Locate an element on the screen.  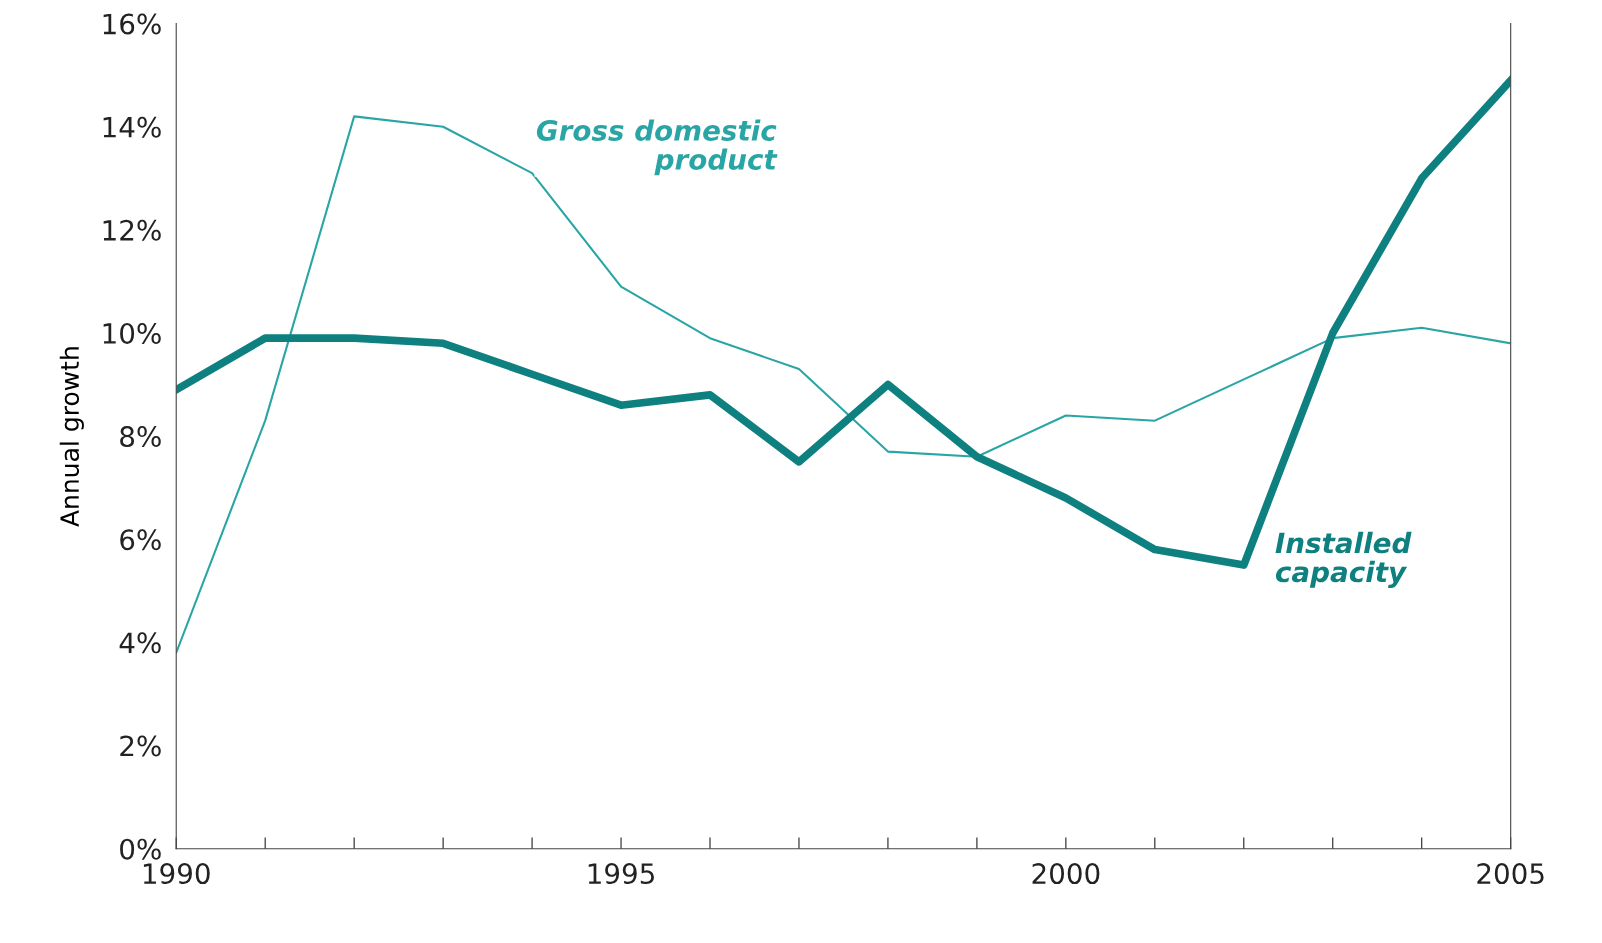
y-tick-label: 2% is located at coordinates (140, 746).